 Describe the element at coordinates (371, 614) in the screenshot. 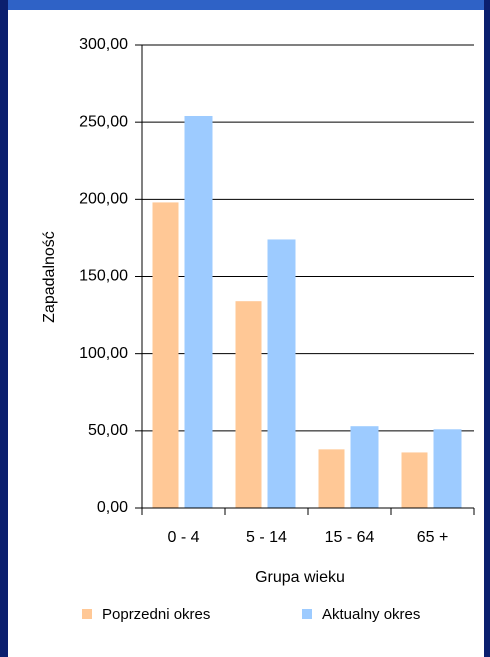

I see `legend-label: Aktualny okres` at that location.